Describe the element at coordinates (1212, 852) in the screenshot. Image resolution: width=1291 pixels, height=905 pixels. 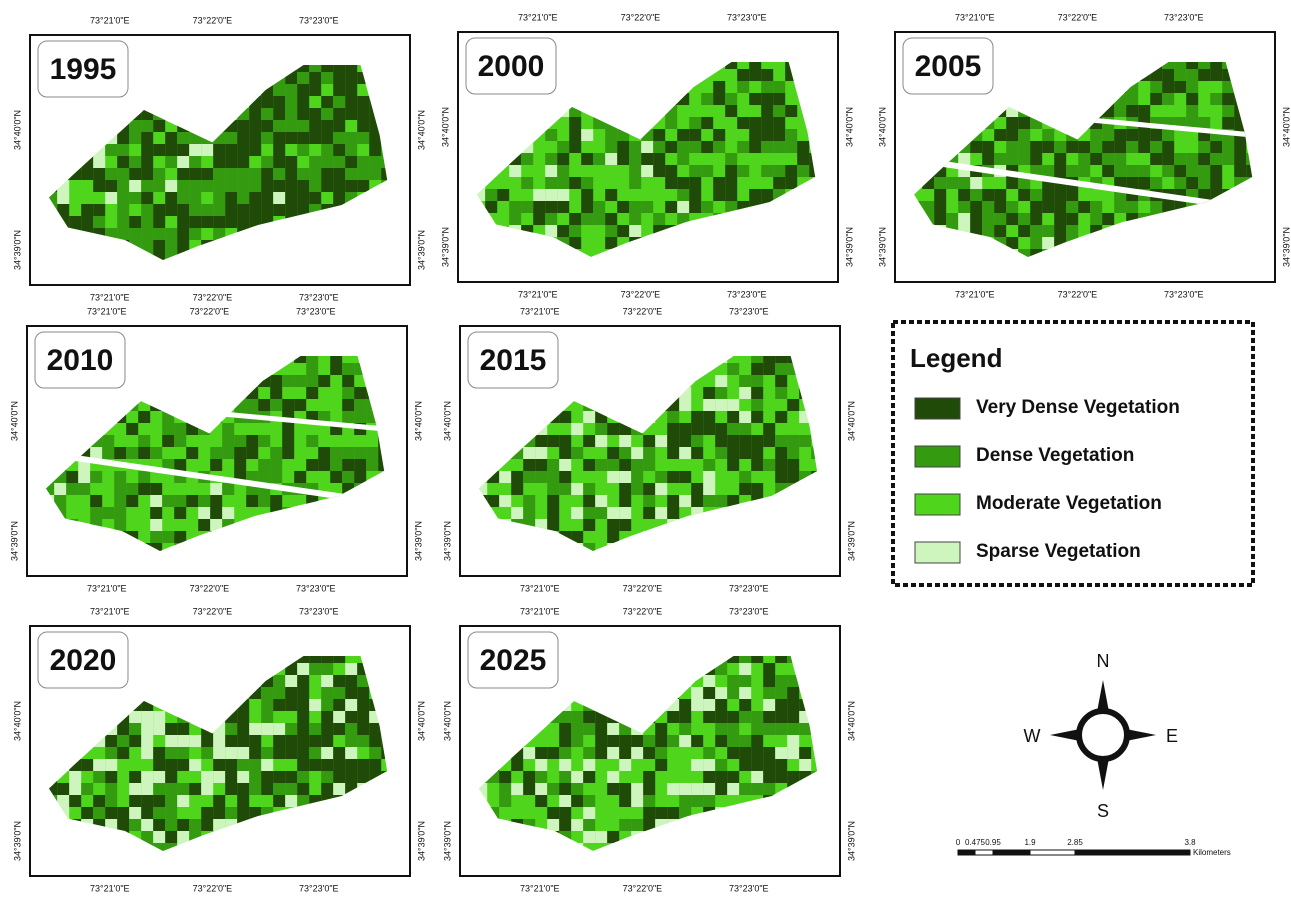
I see `scale-unit: Kilometers` at that location.